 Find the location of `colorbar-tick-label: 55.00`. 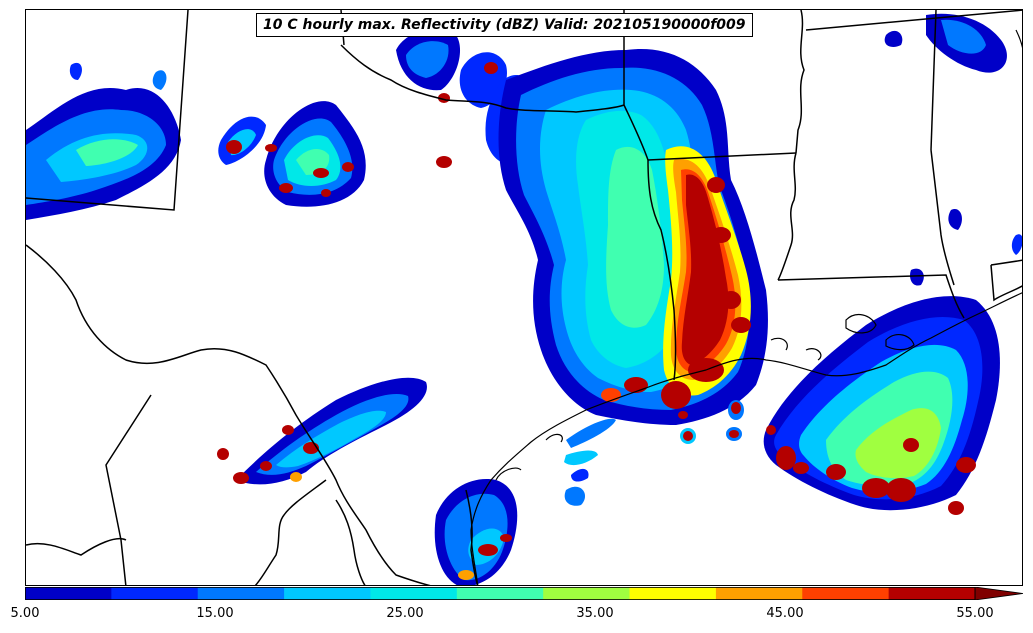

colorbar-tick-label: 55.00 is located at coordinates (975, 613).